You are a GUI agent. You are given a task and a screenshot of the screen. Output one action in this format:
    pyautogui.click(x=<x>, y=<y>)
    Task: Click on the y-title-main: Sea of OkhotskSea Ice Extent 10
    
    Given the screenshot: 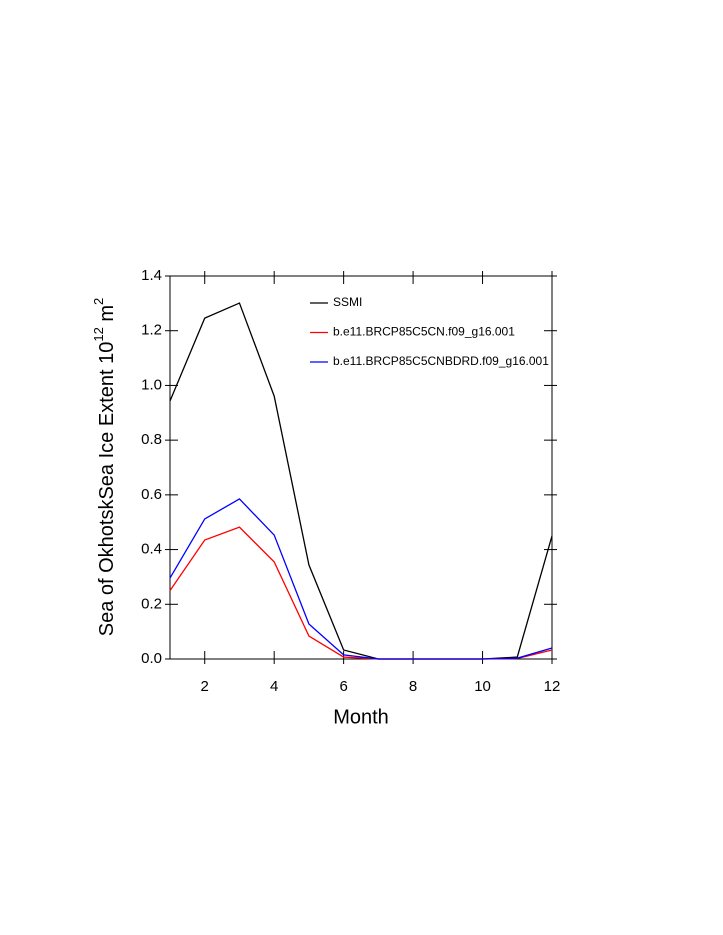 What is the action you would take?
    pyautogui.click(x=107, y=489)
    